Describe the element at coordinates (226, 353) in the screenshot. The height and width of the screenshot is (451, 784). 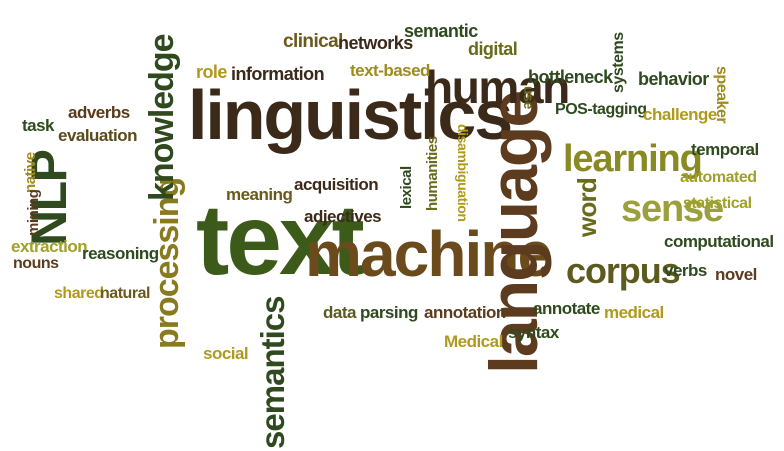
I see `word-social: social` at that location.